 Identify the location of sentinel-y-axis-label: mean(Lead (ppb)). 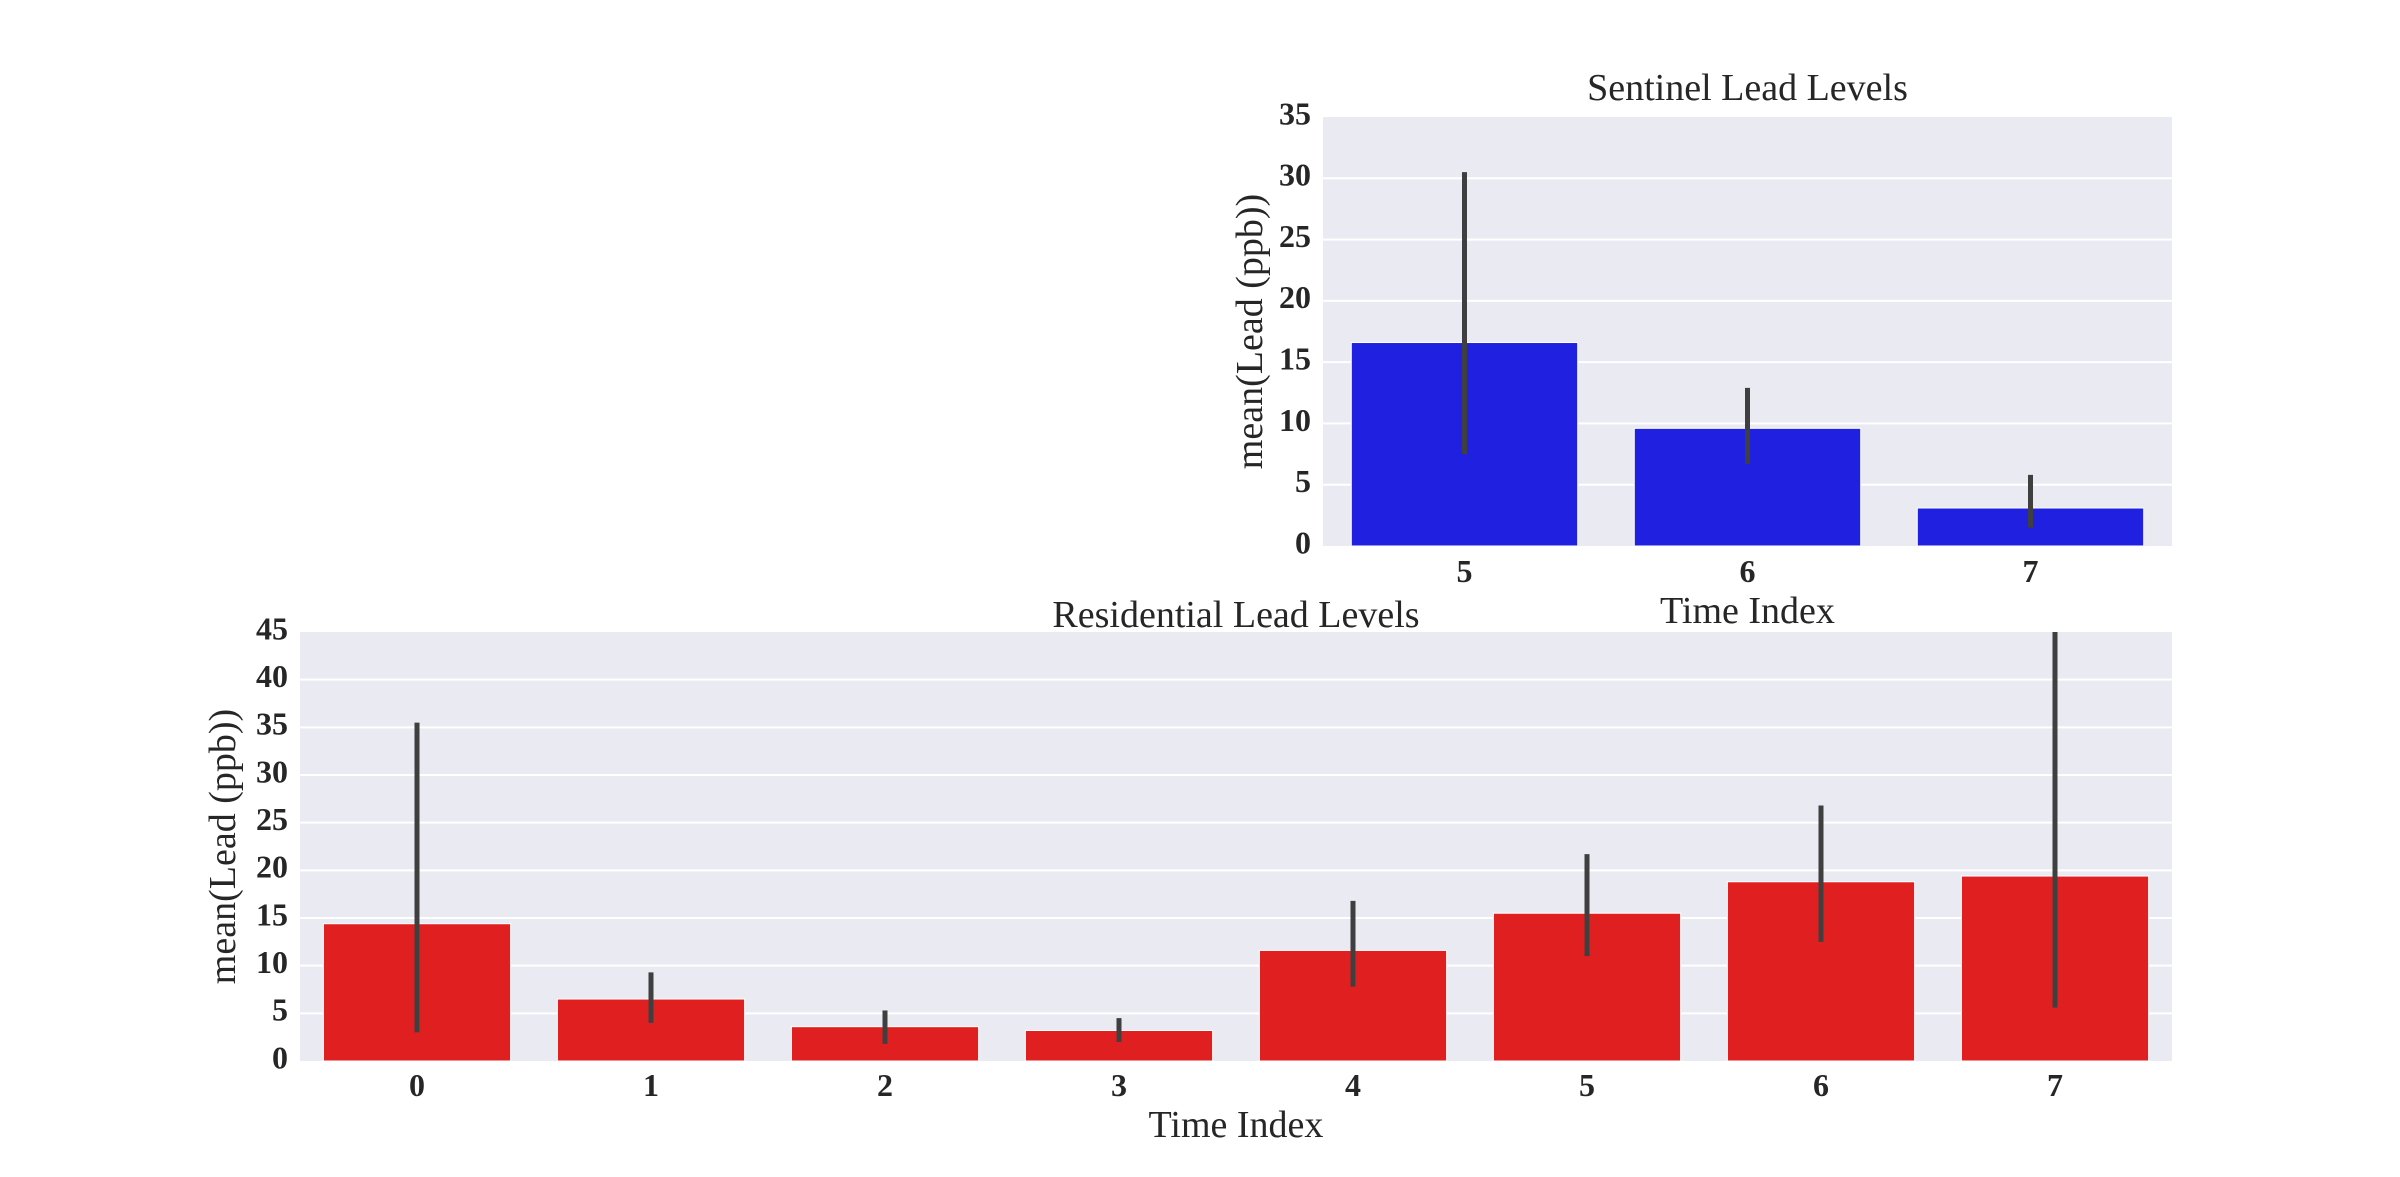
(1250, 331).